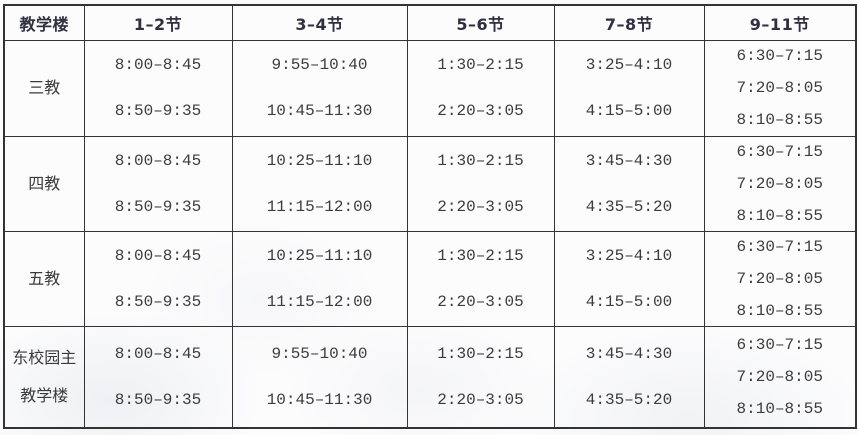  What do you see at coordinates (629, 22) in the screenshot?
I see `column-header-periods-7-8: 7–8节` at bounding box center [629, 22].